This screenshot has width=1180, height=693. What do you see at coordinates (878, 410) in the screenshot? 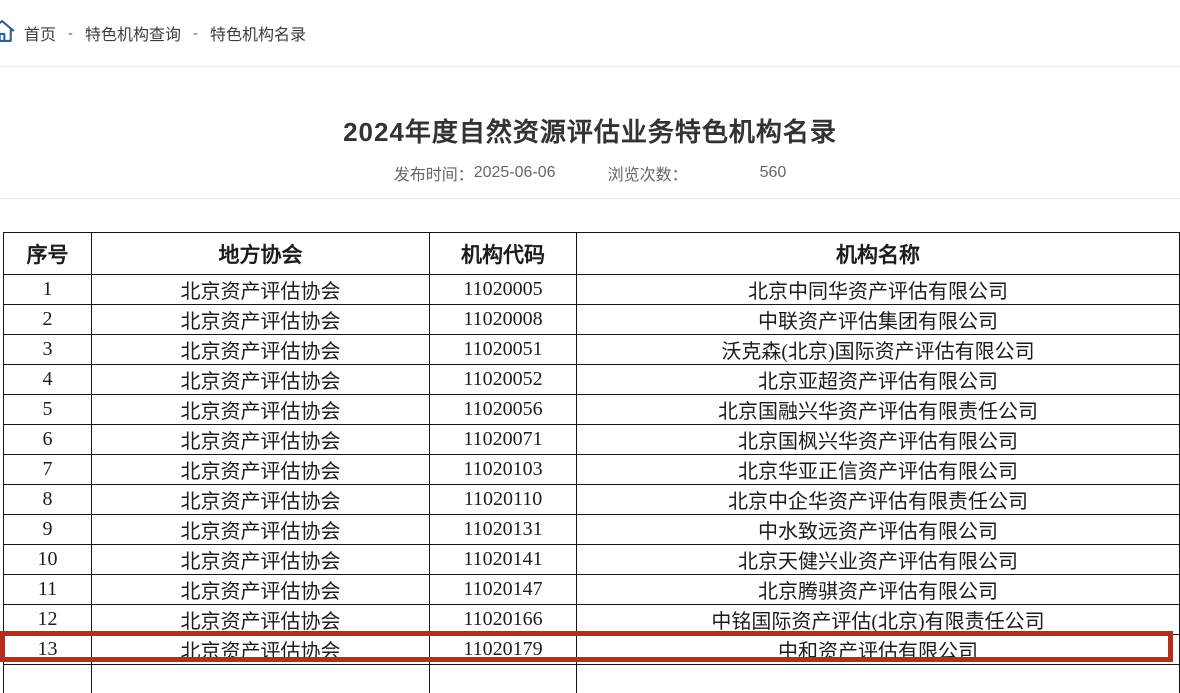
I see `name-cell: 北京国融兴华资产评估有限责任公司` at bounding box center [878, 410].